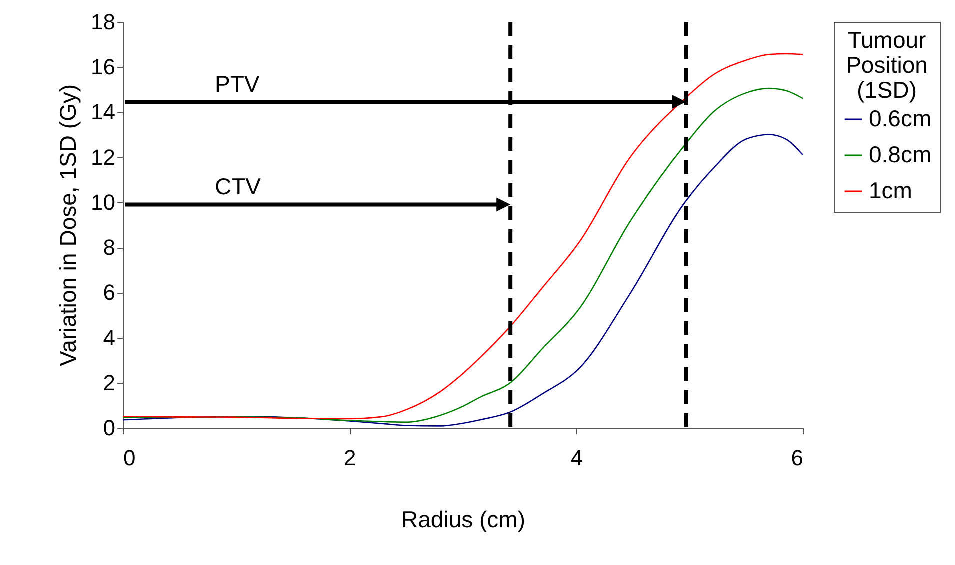  What do you see at coordinates (103, 202) in the screenshot?
I see `y-tick-label: 10` at bounding box center [103, 202].